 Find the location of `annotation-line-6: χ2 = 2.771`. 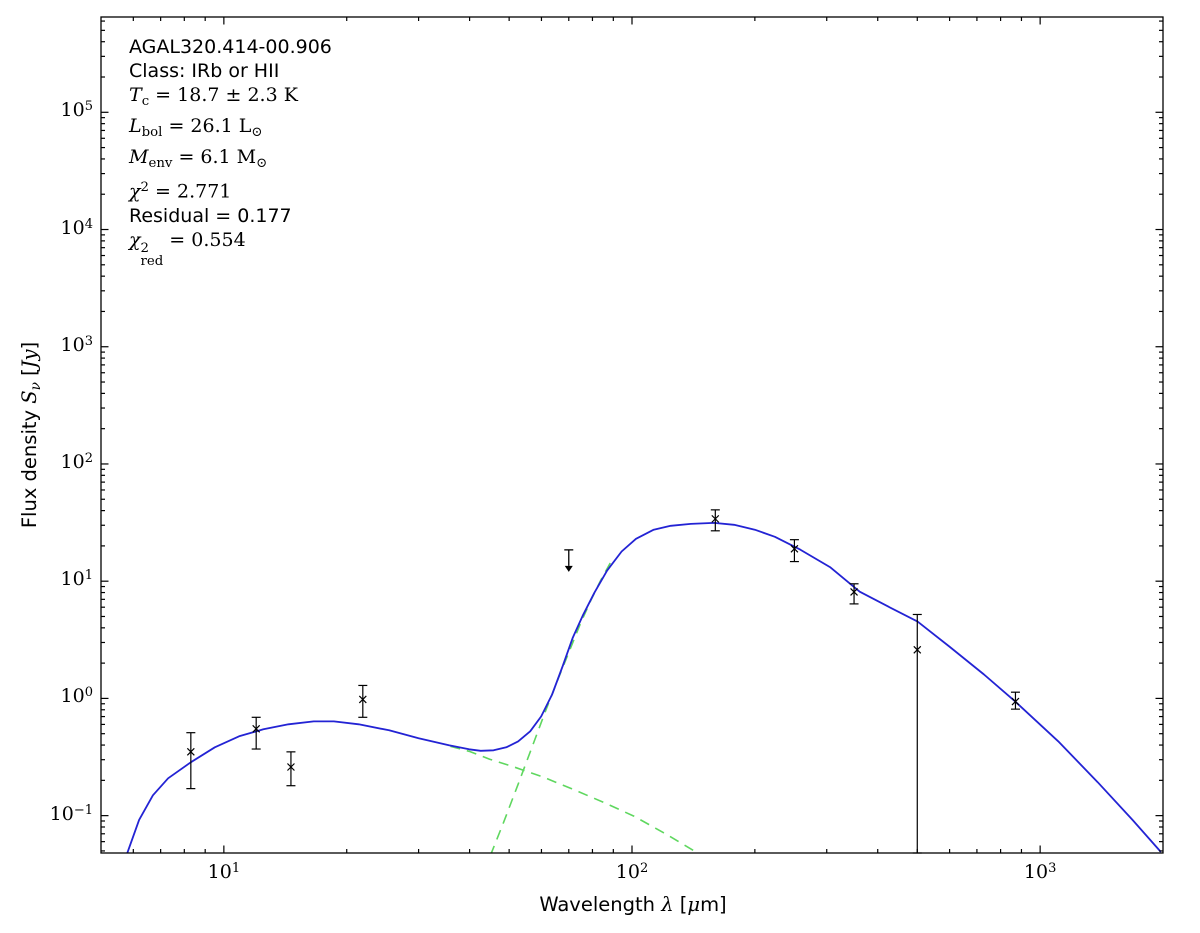

annotation-line-6: χ2 = 2.771 is located at coordinates (180, 191).